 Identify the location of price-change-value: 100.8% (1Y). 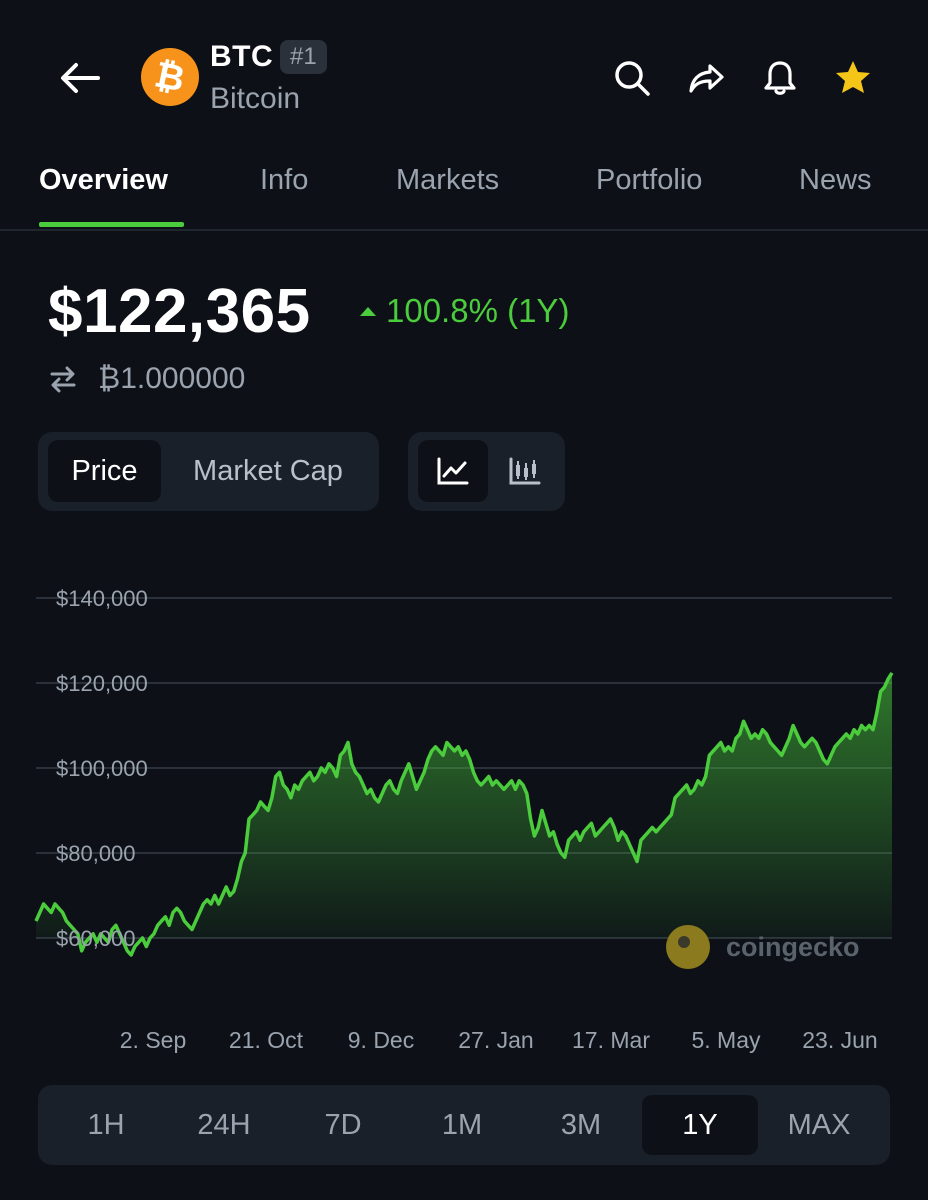
(478, 310).